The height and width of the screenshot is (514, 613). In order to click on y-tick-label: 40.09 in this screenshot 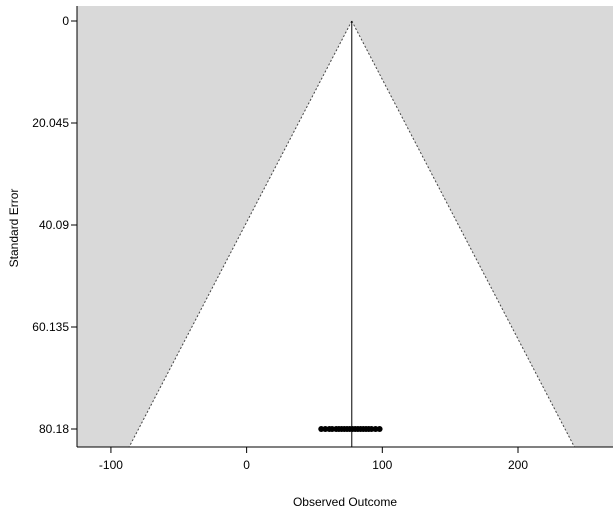, I will do `click(54, 225)`.